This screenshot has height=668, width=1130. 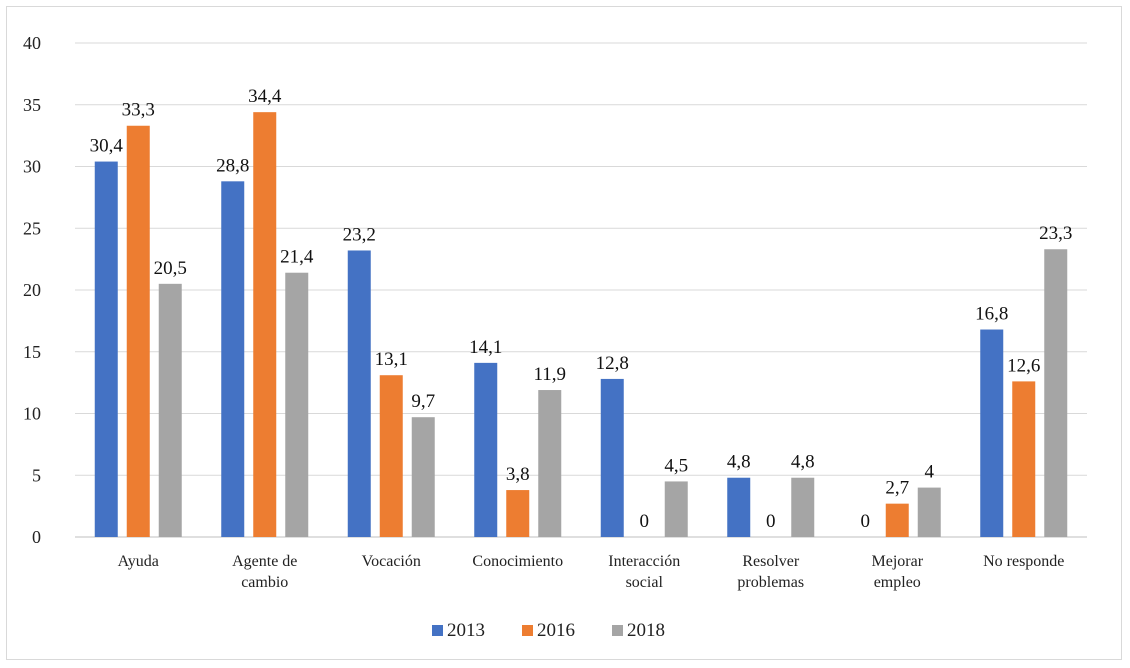 What do you see at coordinates (297, 257) in the screenshot?
I see `data-label-2018-1: 21,4` at bounding box center [297, 257].